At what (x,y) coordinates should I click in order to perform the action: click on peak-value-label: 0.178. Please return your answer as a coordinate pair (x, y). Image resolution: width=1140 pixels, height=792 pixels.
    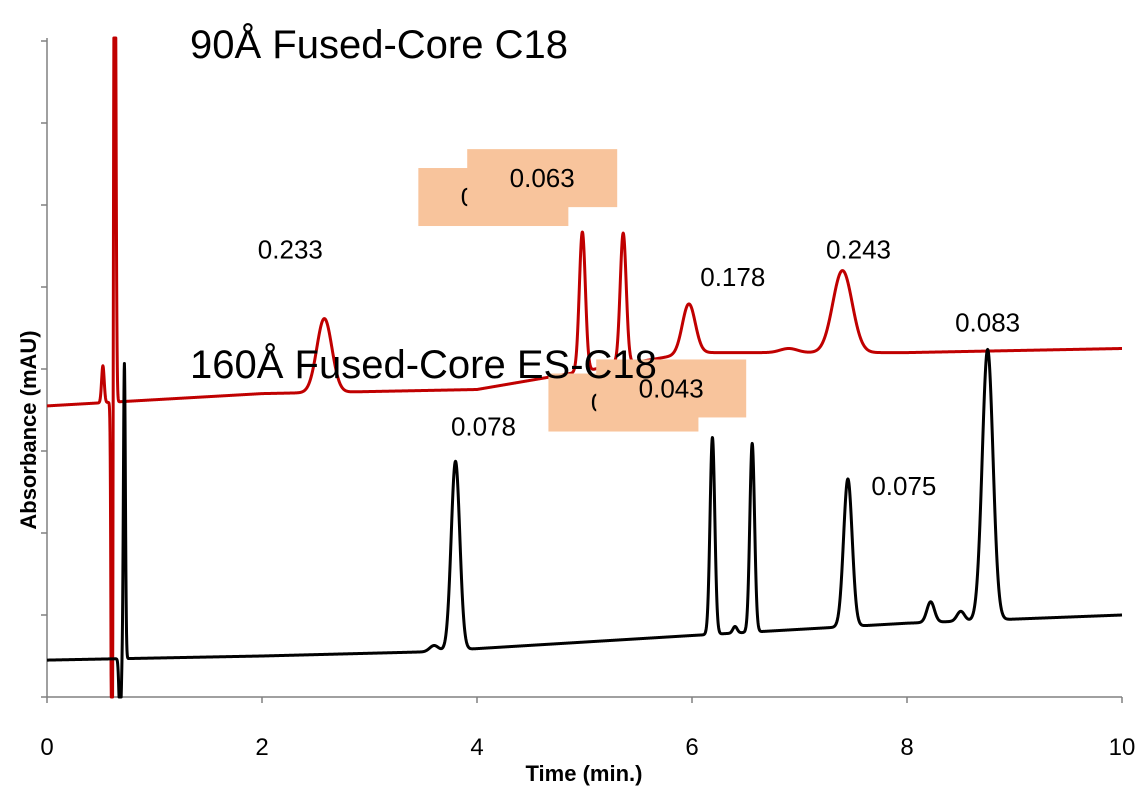
    Looking at the image, I should click on (732, 277).